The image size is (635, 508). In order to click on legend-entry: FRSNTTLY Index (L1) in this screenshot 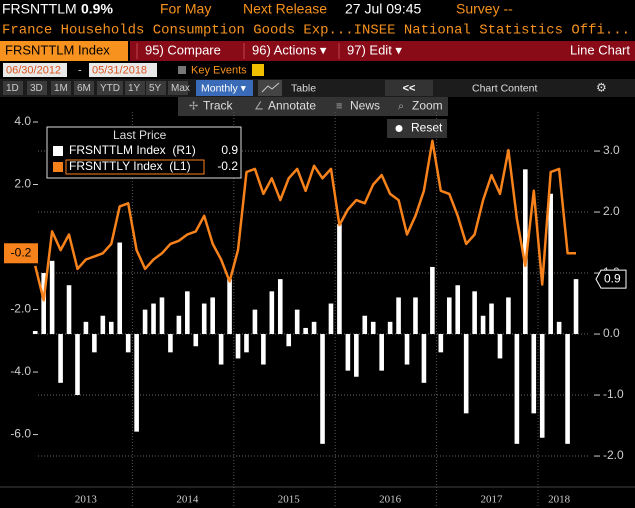, I will do `click(130, 166)`.